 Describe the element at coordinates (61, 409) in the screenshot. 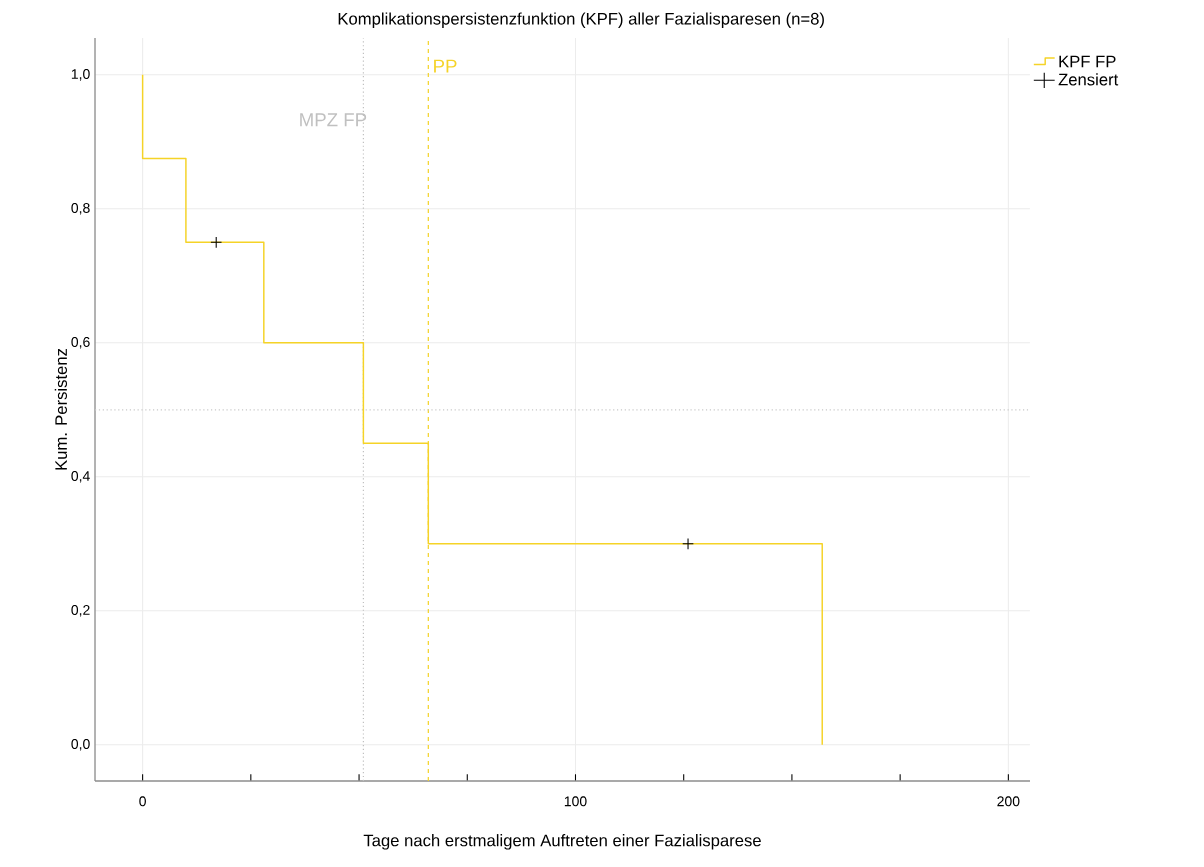

I see `y-axis-title: Kum. Persistenz` at that location.